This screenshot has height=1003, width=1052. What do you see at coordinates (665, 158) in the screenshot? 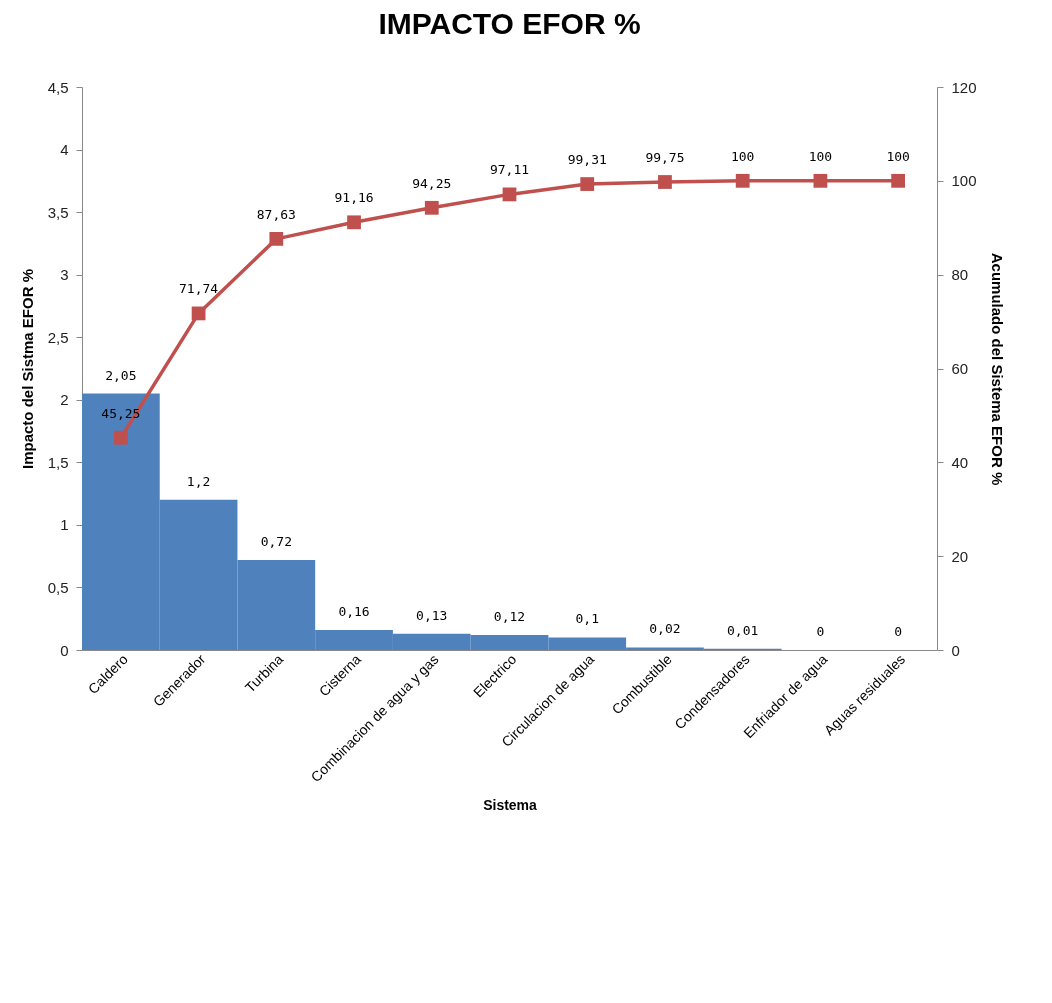
I see `data-label: 99,75` at bounding box center [665, 158].